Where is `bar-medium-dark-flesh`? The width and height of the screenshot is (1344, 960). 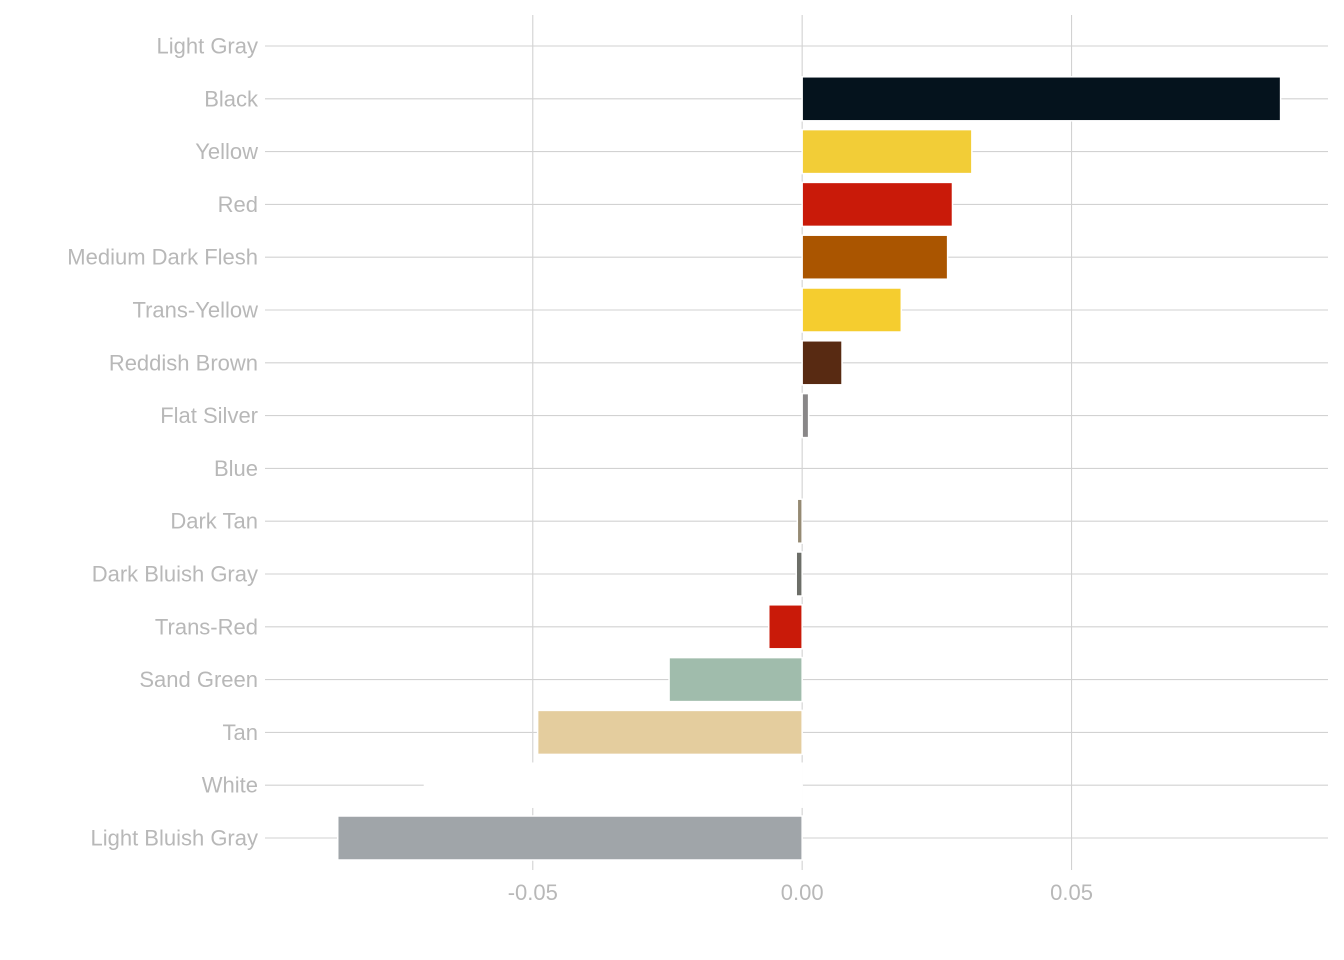
bar-medium-dark-flesh is located at coordinates (875, 257).